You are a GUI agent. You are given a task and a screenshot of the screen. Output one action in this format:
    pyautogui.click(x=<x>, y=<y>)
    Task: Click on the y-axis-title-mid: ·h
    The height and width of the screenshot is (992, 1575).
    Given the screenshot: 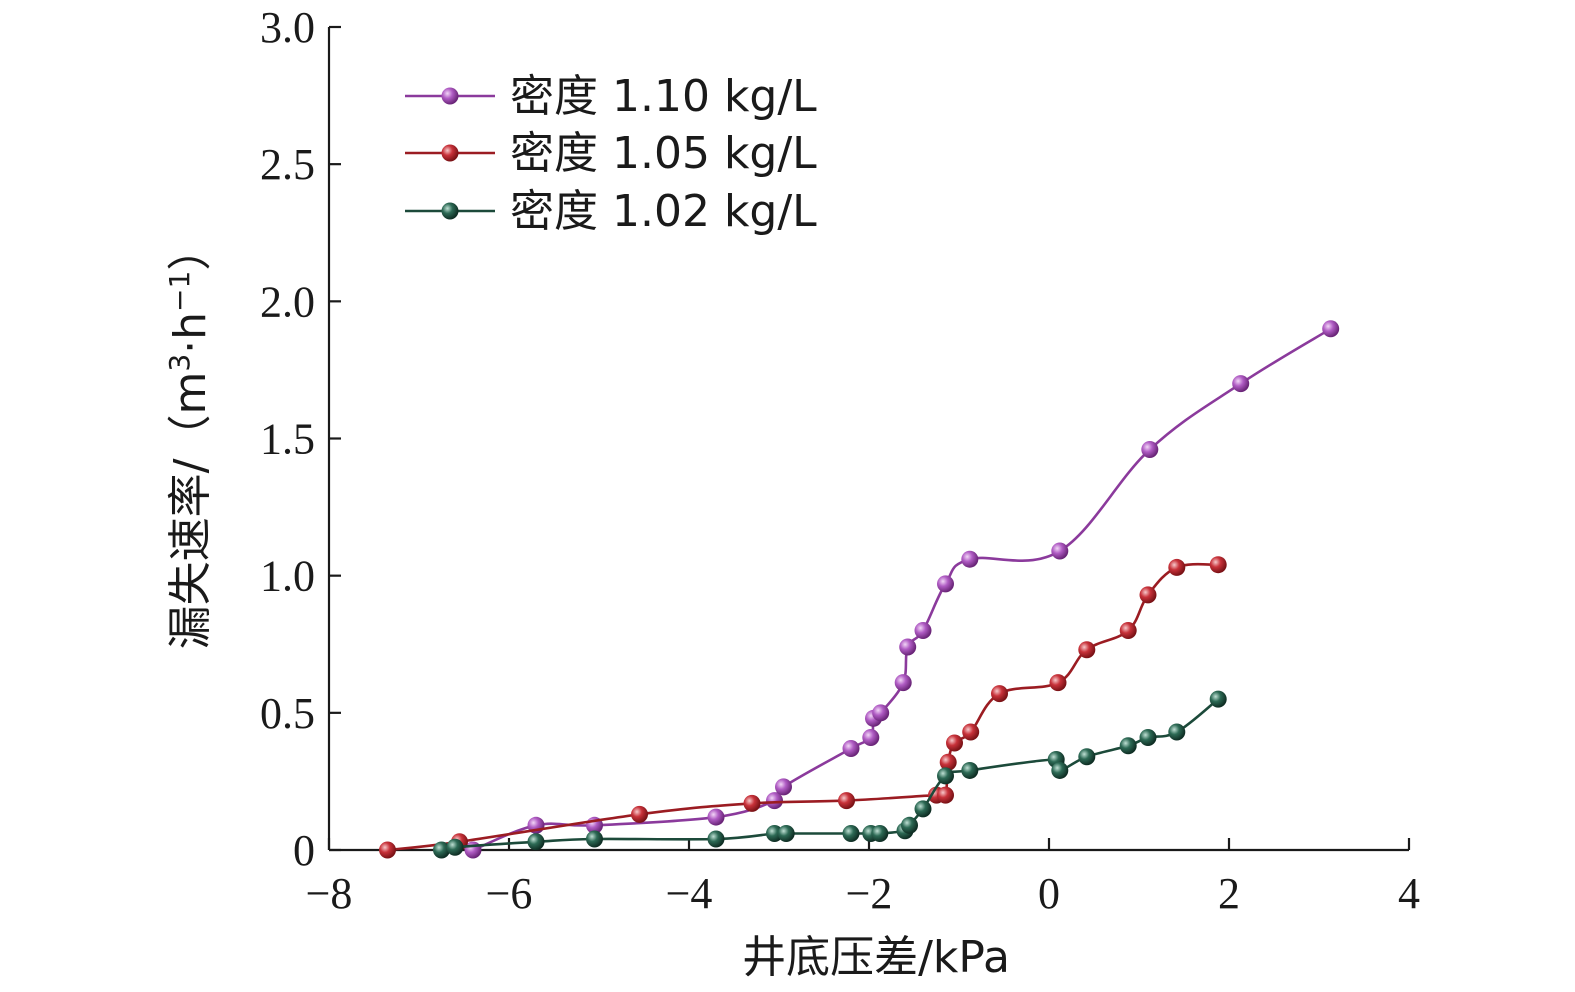 What is the action you would take?
    pyautogui.click(x=190, y=333)
    